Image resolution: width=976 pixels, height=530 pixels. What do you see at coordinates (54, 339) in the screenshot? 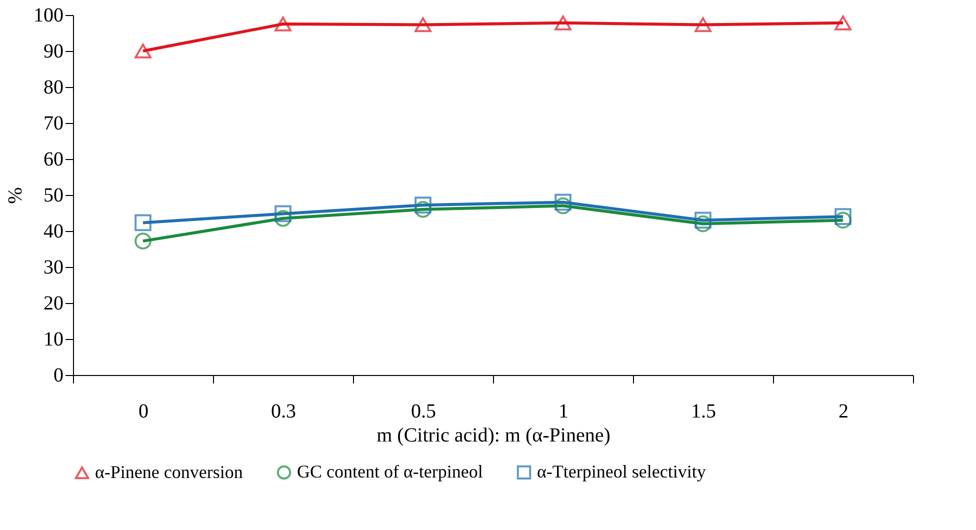
I see `y-tick-label: 10` at bounding box center [54, 339].